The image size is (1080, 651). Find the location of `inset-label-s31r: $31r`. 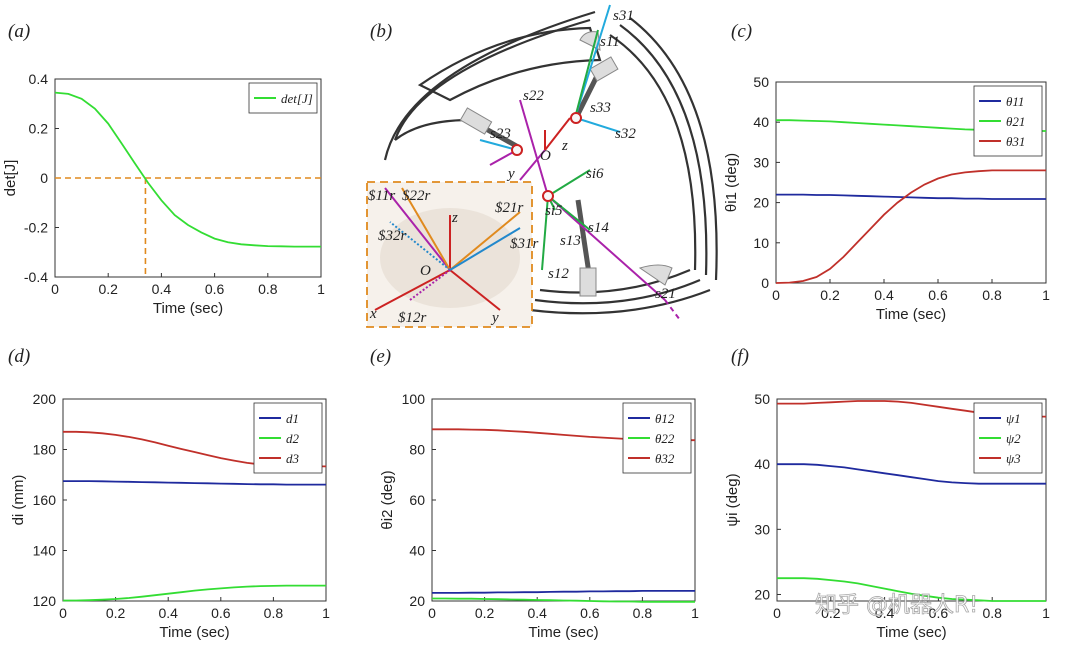

inset-label-s31r: $31r is located at coordinates (524, 244).